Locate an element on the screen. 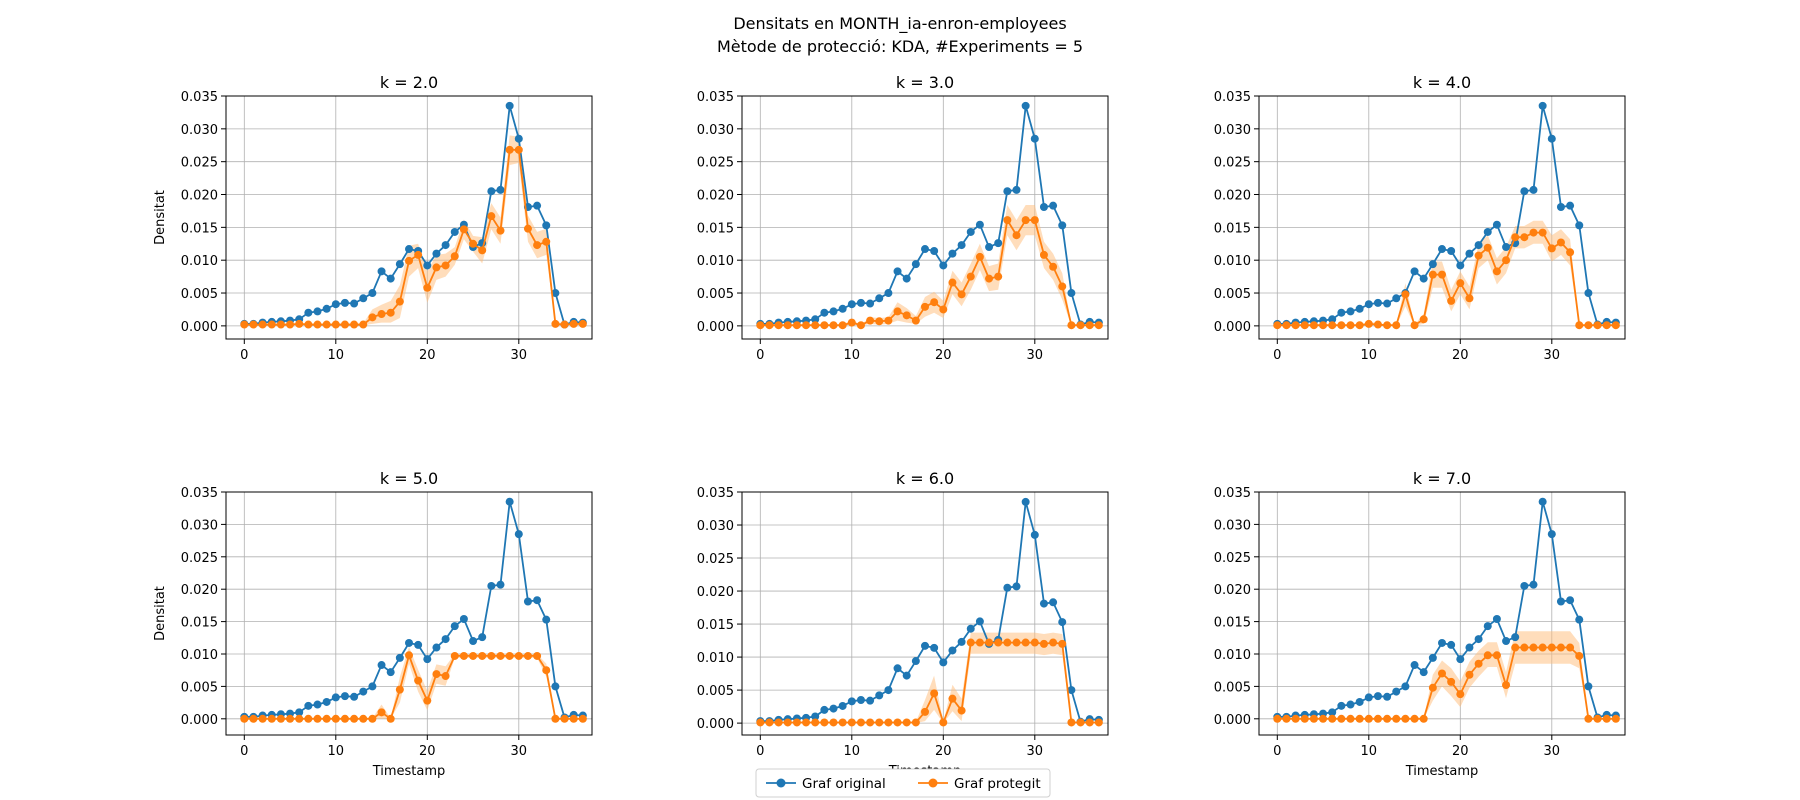 The image size is (1800, 800). x-axis-label: Timestamp is located at coordinates (409, 771).